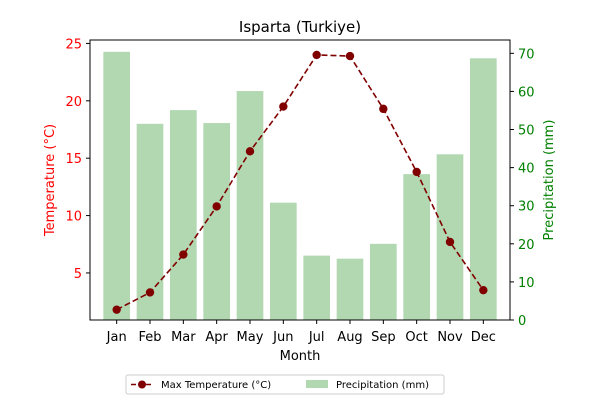  Describe the element at coordinates (250, 337) in the screenshot. I see `x-tick-label: May` at that location.